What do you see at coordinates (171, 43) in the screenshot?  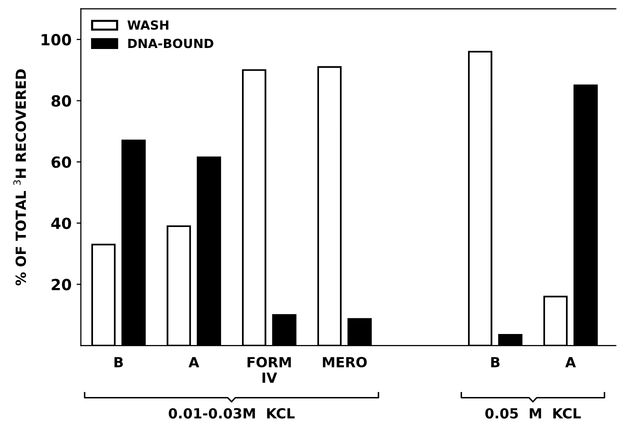 I see `legend-label: DNA-BOUND` at bounding box center [171, 43].